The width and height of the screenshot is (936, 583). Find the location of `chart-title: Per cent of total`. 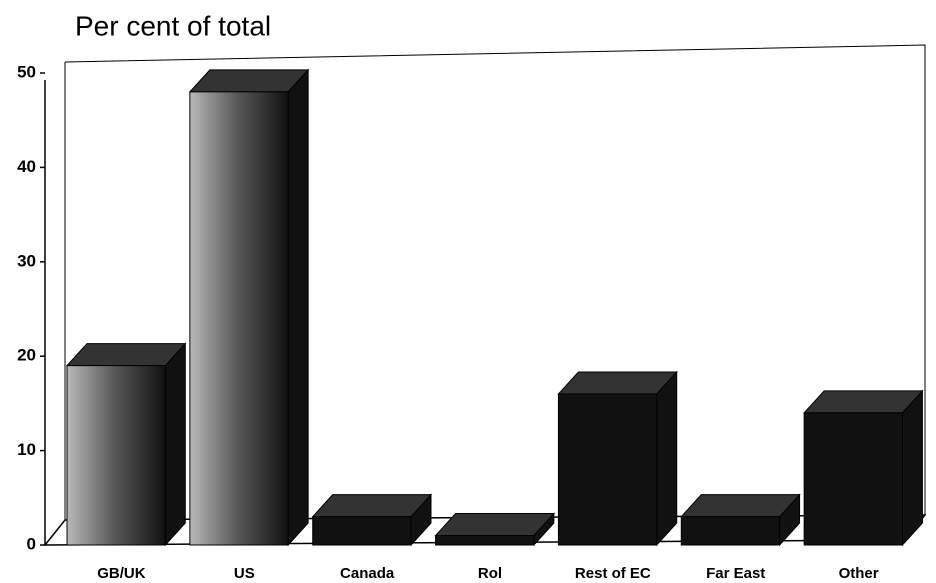

chart-title: Per cent of total is located at coordinates (173, 25).